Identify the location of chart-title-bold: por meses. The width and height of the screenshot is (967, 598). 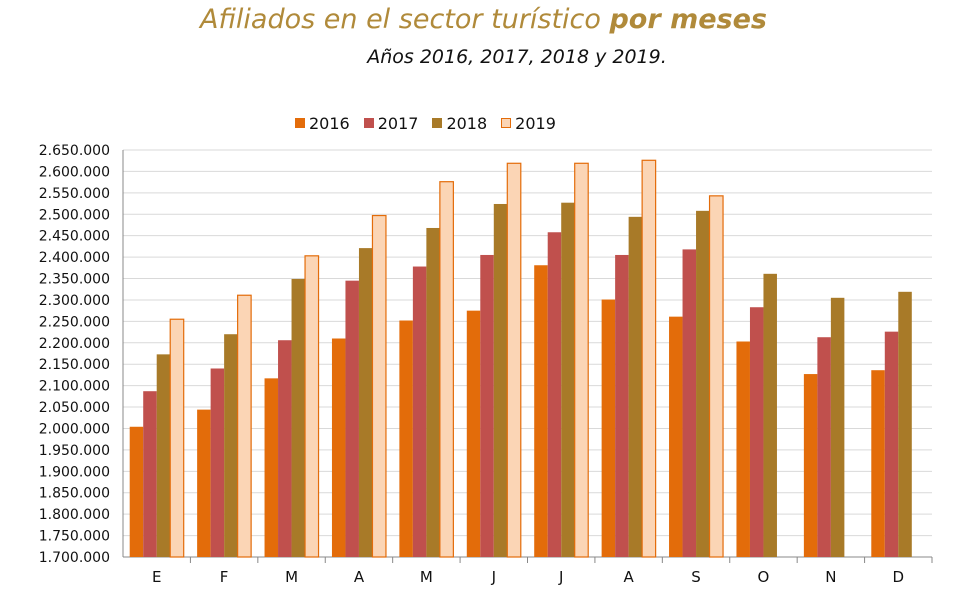
(688, 19).